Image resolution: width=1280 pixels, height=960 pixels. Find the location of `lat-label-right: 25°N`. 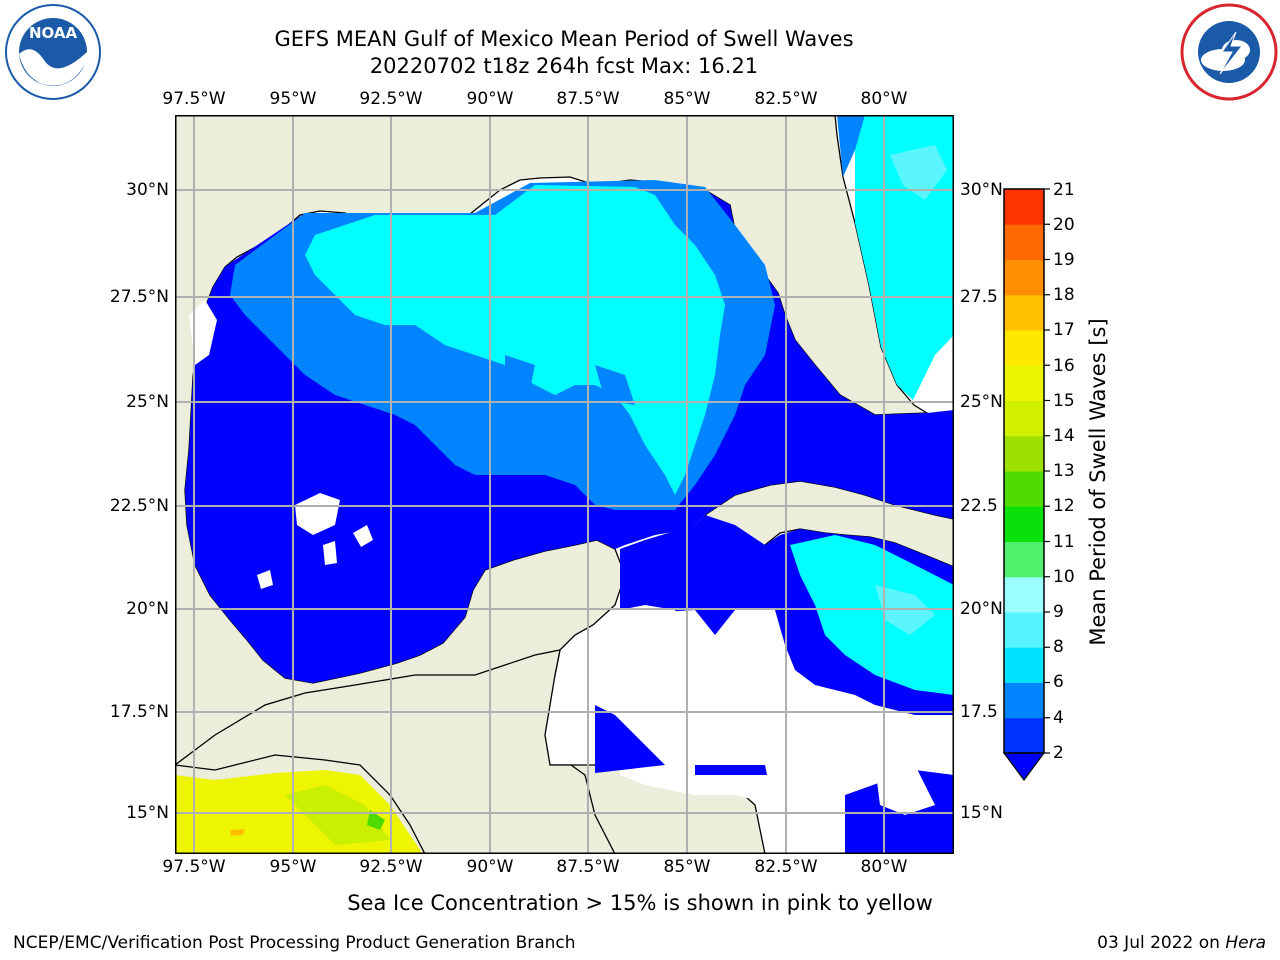

lat-label-right: 25°N is located at coordinates (981, 402).